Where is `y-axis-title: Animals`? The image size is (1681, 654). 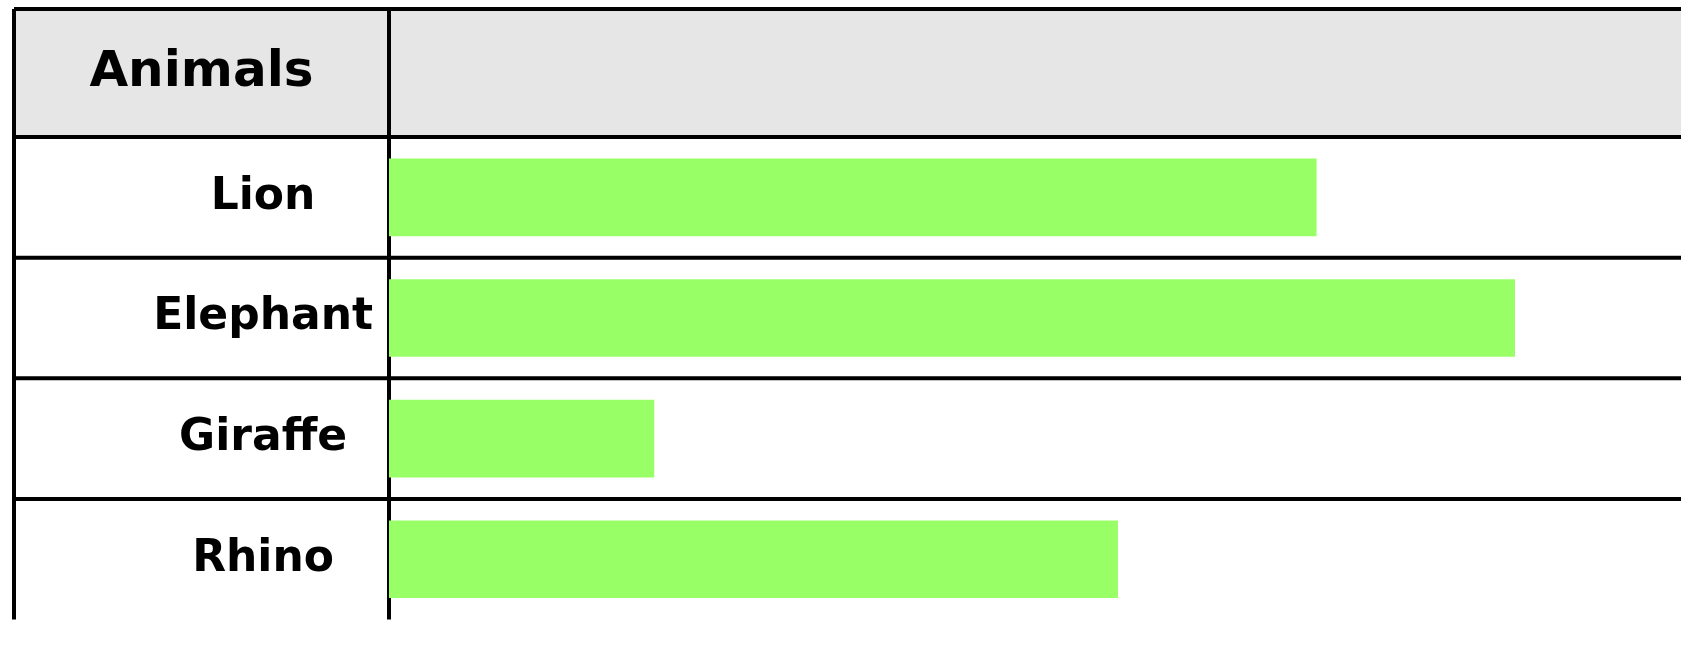
y-axis-title: Animals is located at coordinates (201, 68).